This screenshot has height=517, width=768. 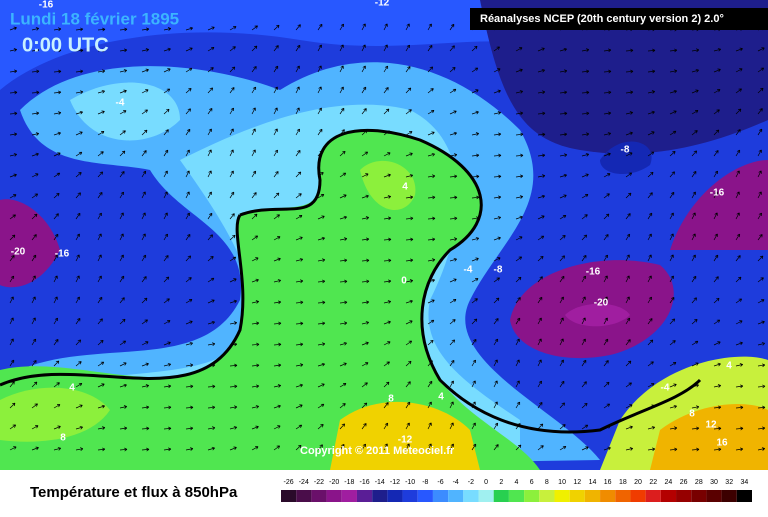 What do you see at coordinates (94, 18) in the screenshot?
I see `map-title: Lundi 18 février 1895` at bounding box center [94, 18].